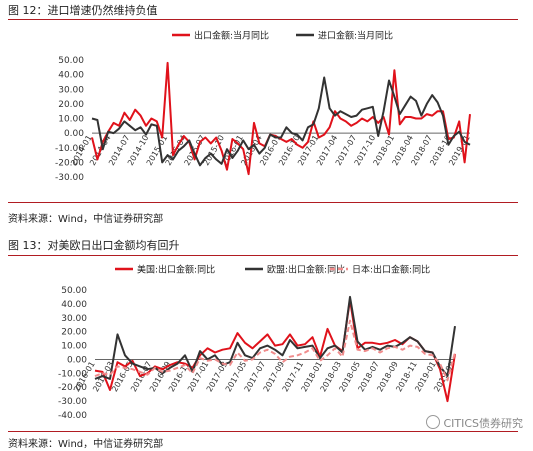  Describe the element at coordinates (176, 270) in the screenshot. I see `legend-label: 美国:出口金额:同比` at that location.